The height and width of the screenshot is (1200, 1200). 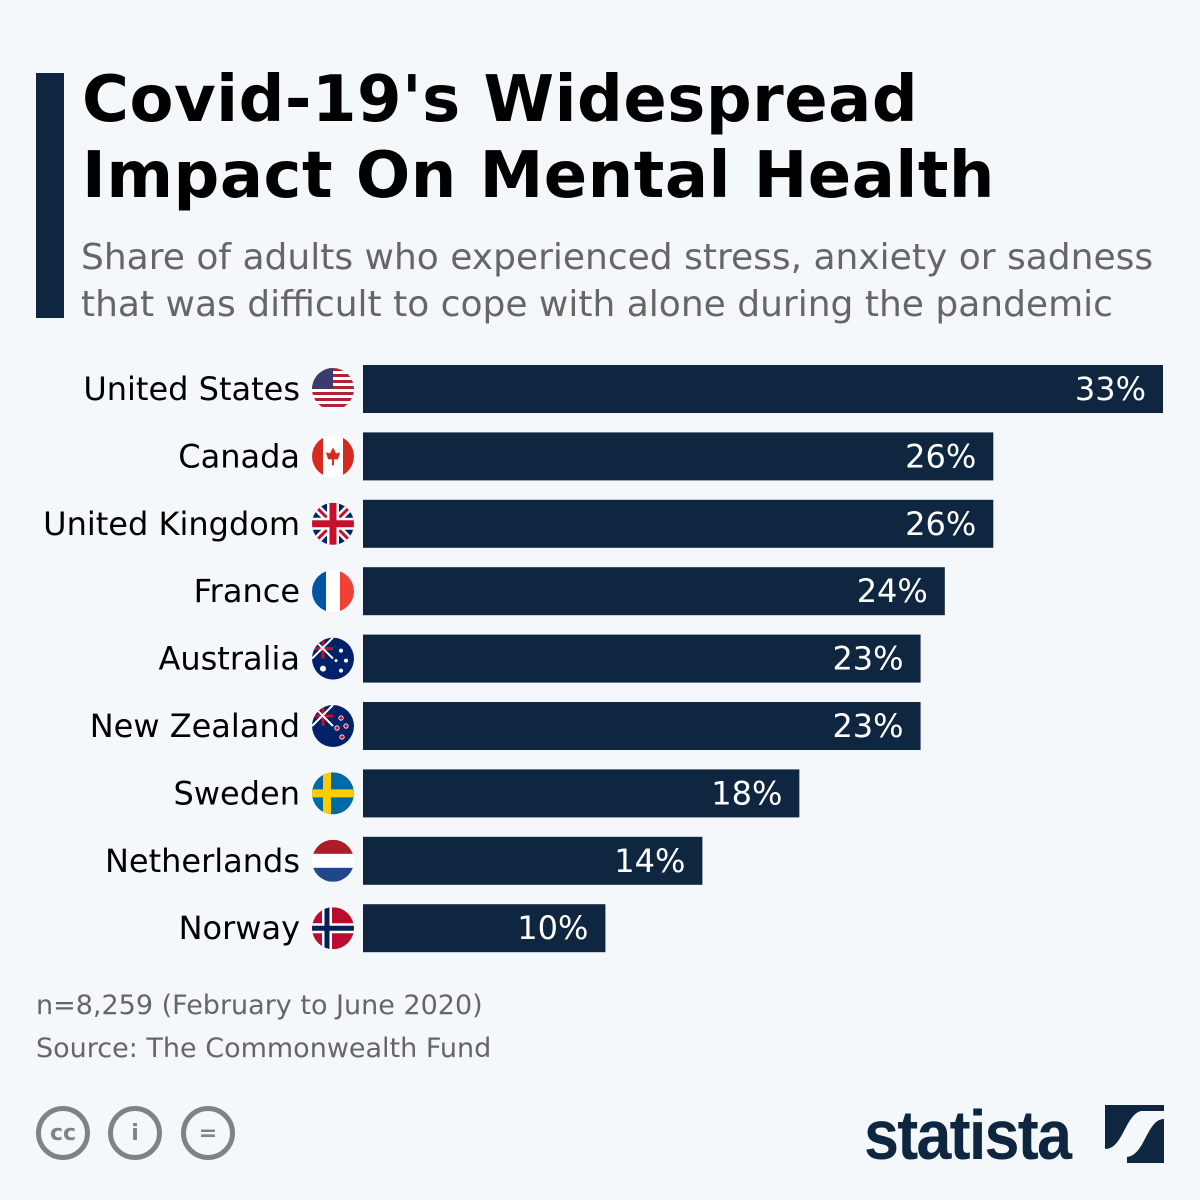 What do you see at coordinates (247, 591) in the screenshot?
I see `category-label: France` at bounding box center [247, 591].